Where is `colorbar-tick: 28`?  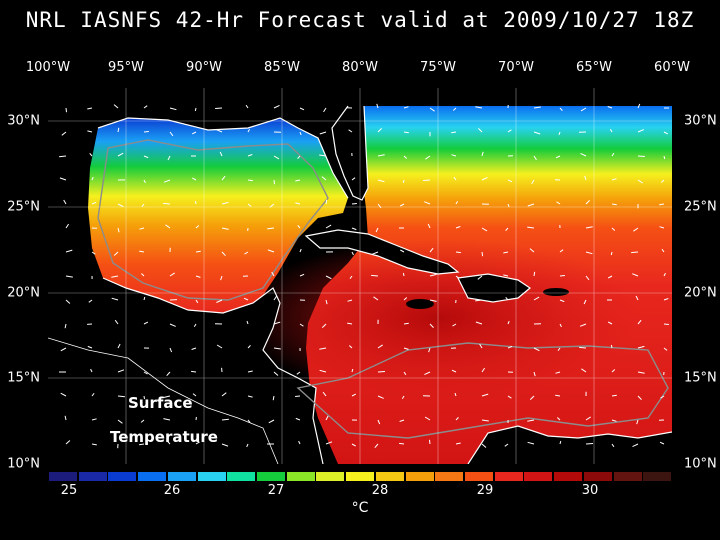
colorbar-tick: 28 is located at coordinates (380, 490).